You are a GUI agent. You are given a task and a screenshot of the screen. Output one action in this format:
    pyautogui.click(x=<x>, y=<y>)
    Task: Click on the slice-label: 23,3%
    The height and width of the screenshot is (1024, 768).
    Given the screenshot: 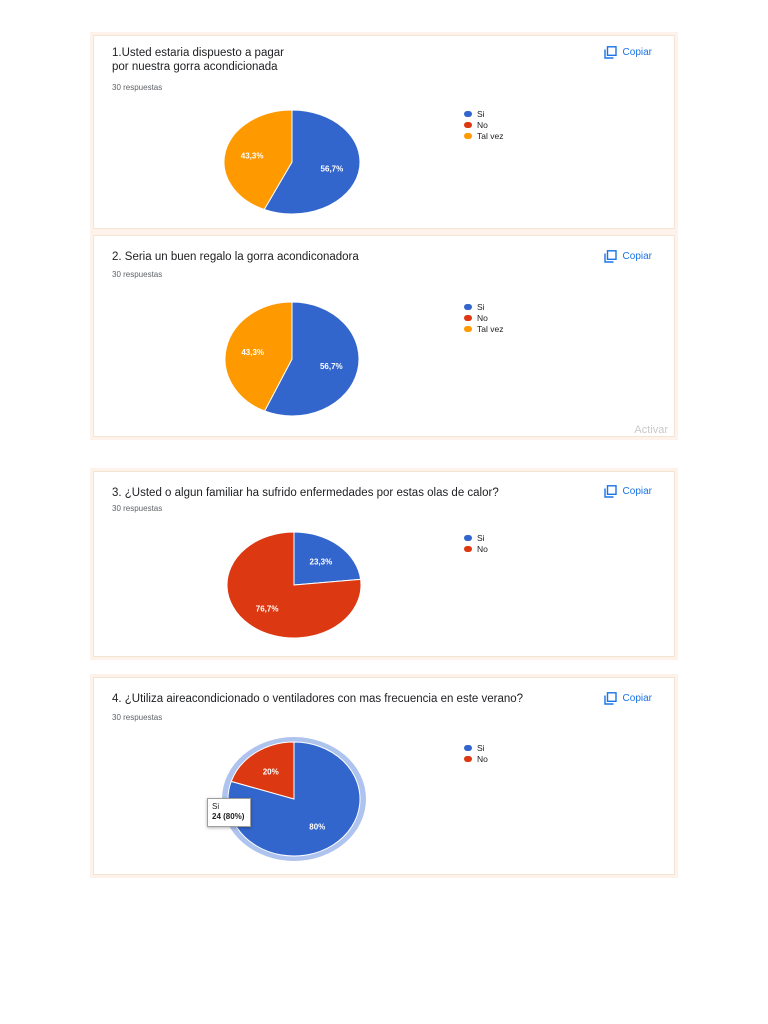 What is the action you would take?
    pyautogui.click(x=321, y=561)
    